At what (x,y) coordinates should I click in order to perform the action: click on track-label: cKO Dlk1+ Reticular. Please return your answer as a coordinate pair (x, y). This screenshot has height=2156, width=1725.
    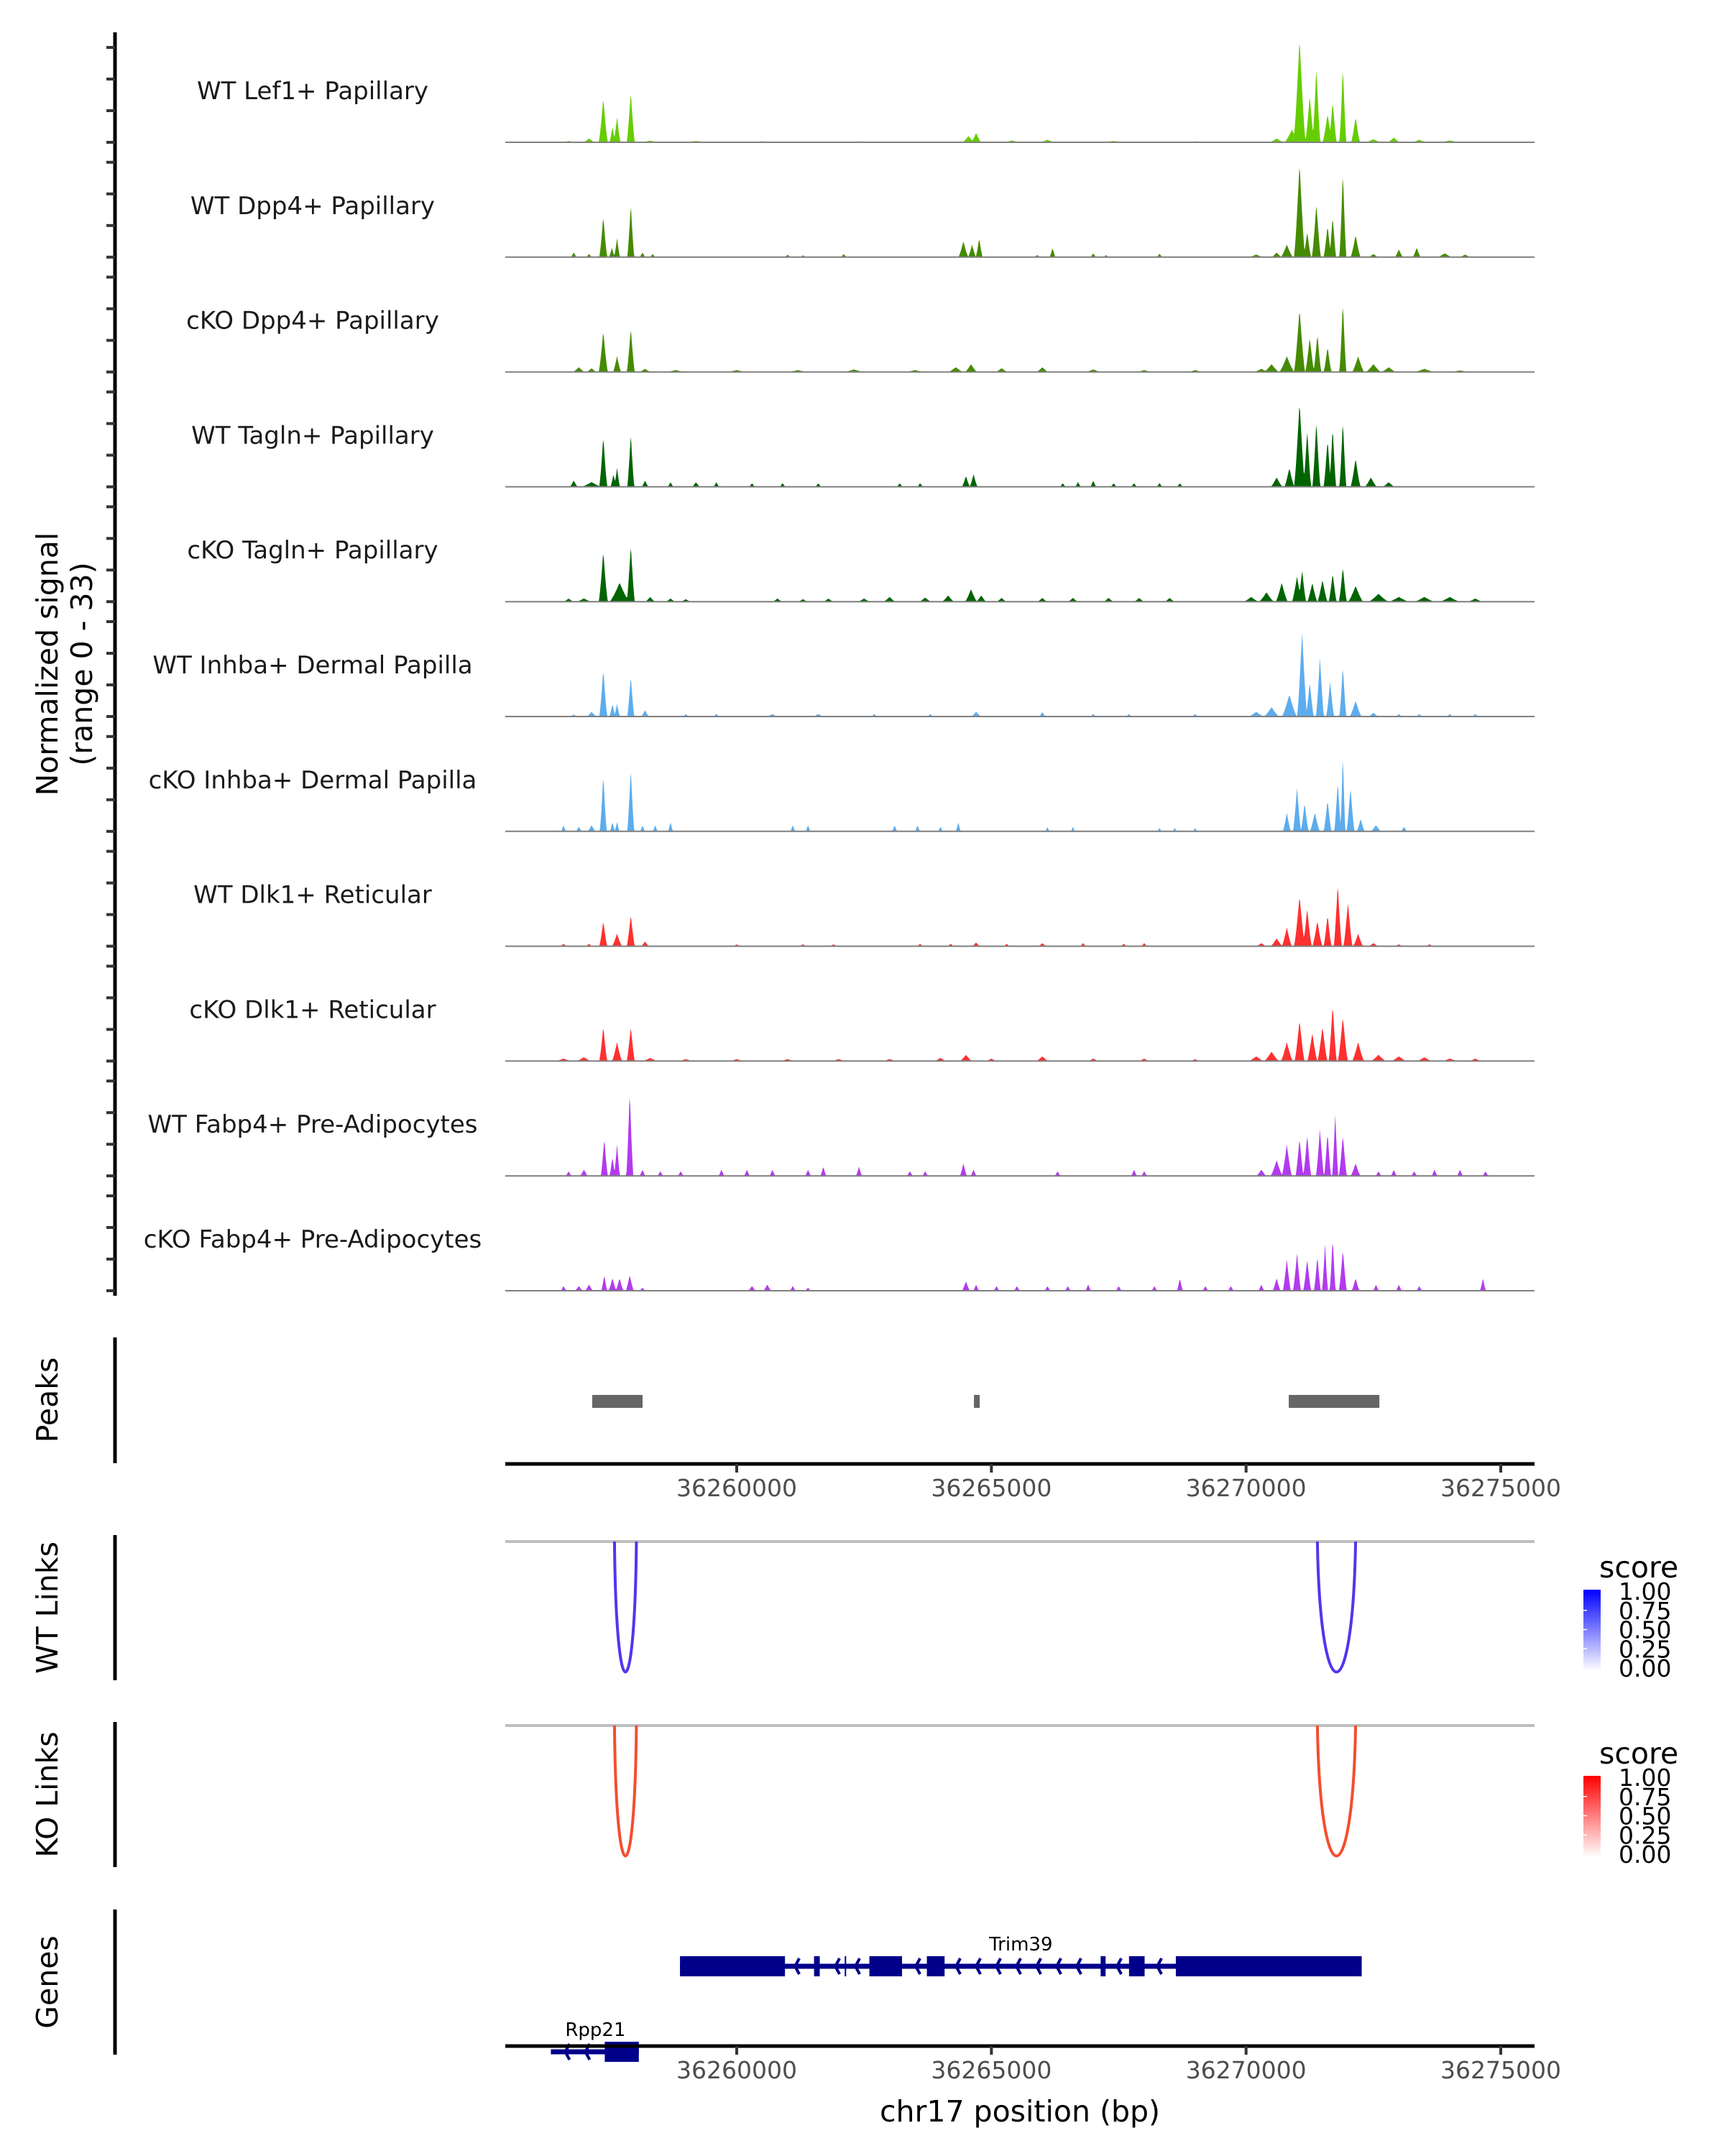
    Looking at the image, I should click on (312, 1010).